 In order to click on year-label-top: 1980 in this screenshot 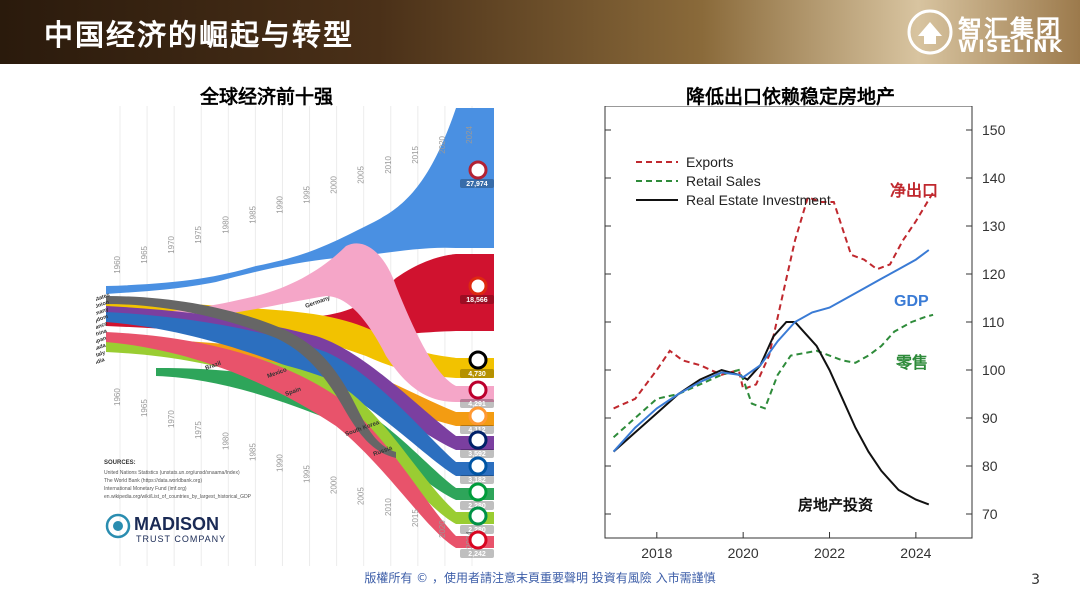, I will do `click(225, 224)`.